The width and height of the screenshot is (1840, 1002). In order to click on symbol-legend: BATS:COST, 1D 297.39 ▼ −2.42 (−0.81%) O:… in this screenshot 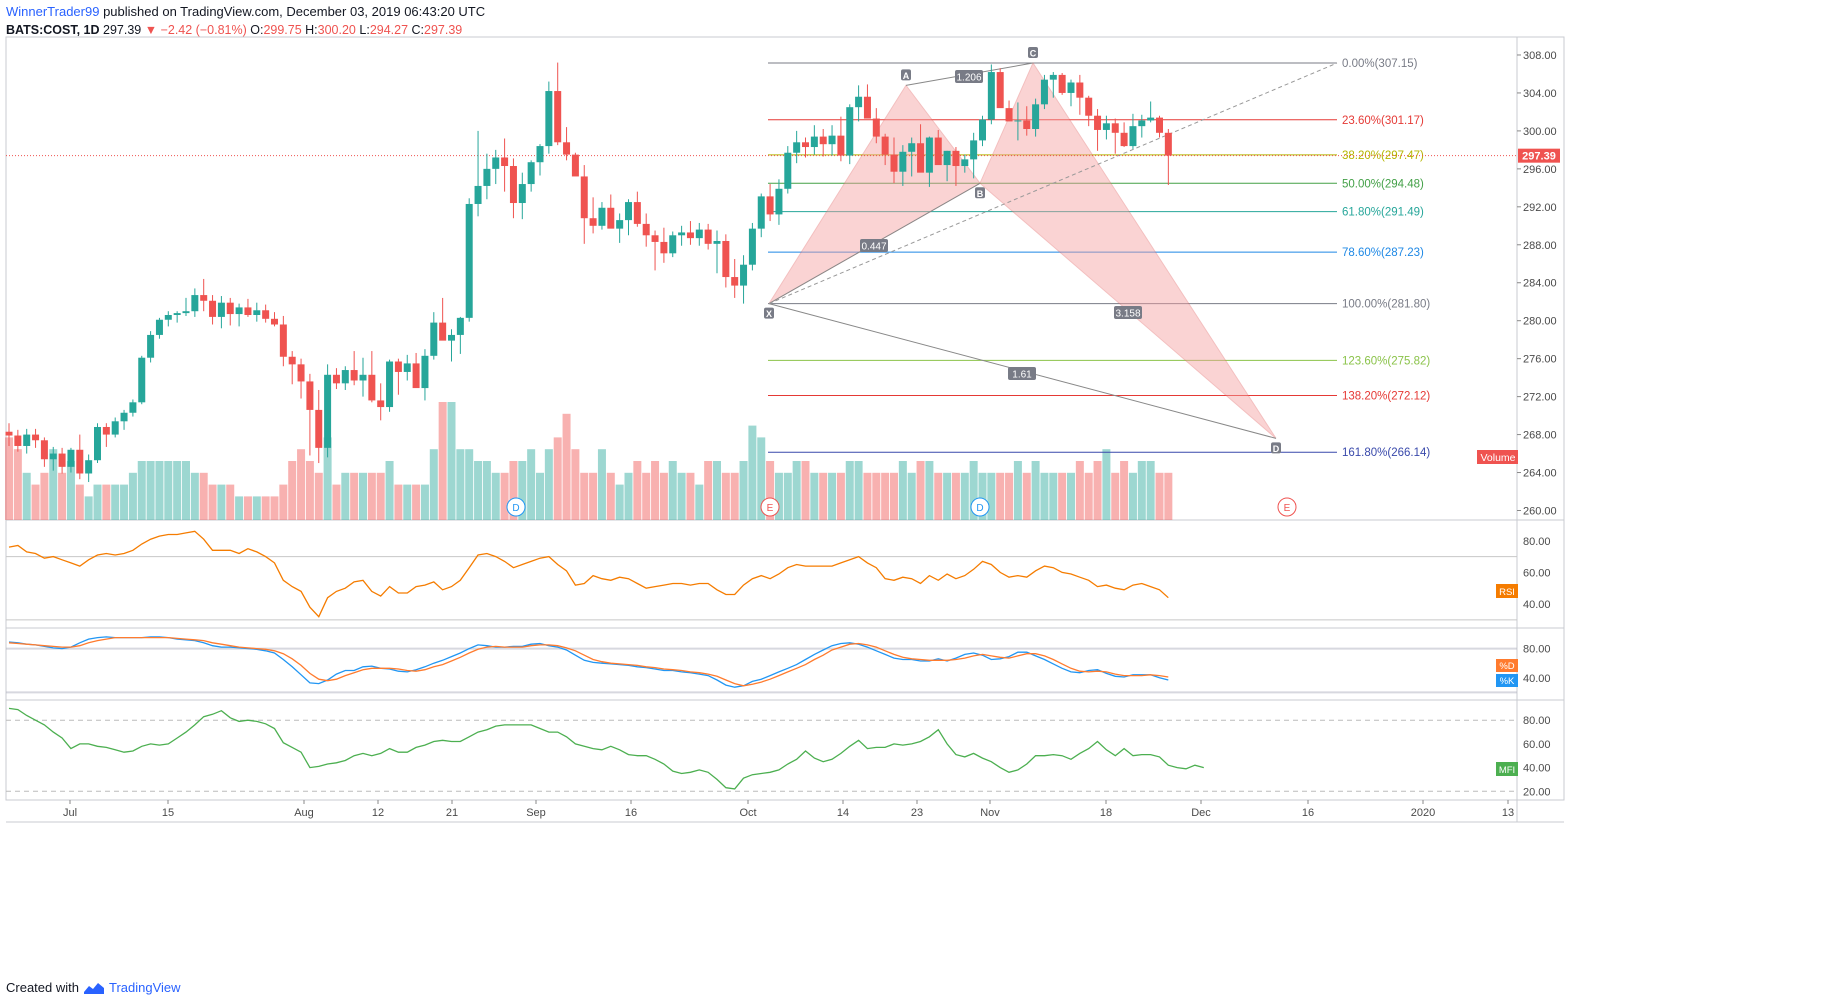, I will do `click(234, 30)`.